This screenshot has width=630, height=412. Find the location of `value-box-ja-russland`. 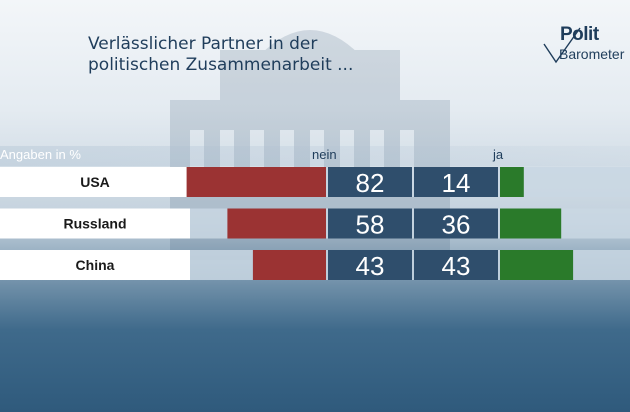

value-box-ja-russland is located at coordinates (456, 223).